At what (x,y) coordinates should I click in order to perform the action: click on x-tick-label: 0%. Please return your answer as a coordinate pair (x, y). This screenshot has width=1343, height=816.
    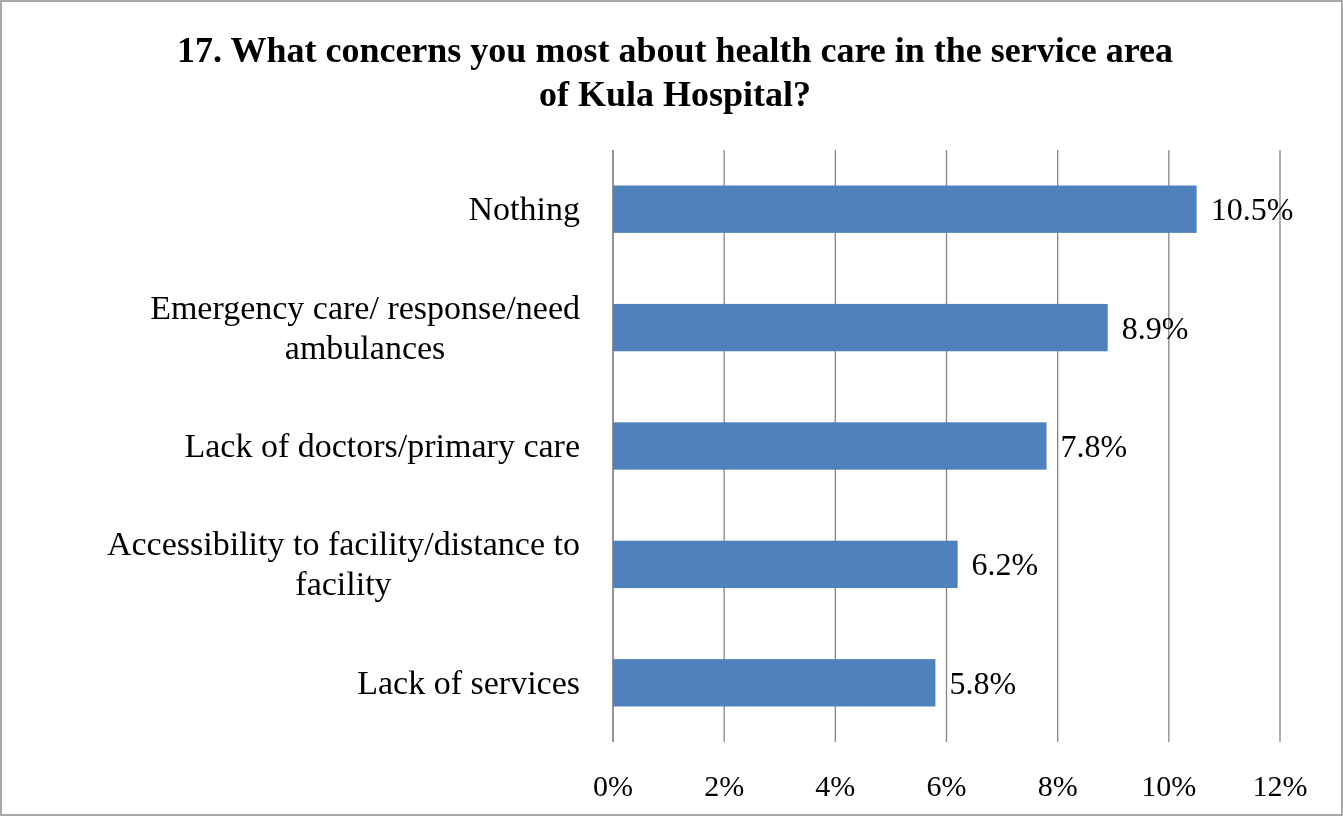
    Looking at the image, I should click on (613, 785).